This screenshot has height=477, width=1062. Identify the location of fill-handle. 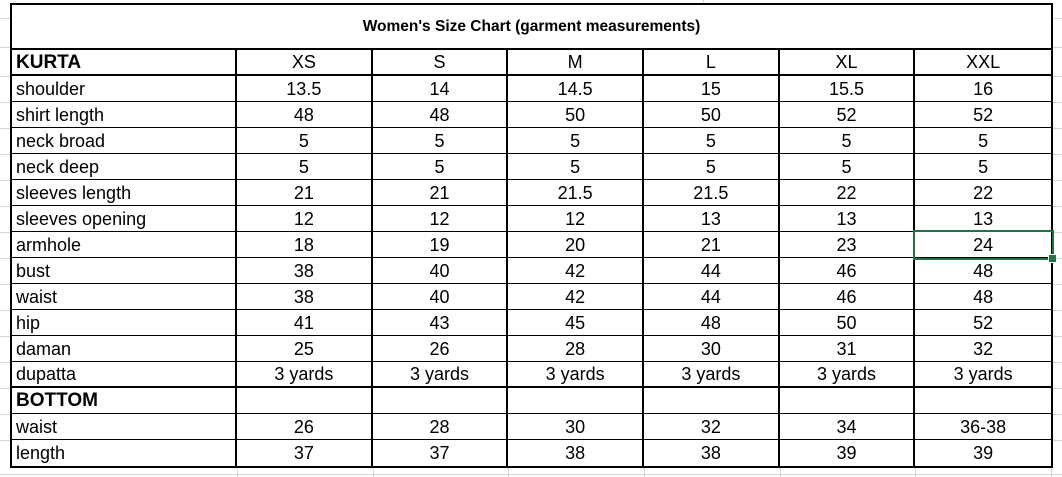
(1052, 258).